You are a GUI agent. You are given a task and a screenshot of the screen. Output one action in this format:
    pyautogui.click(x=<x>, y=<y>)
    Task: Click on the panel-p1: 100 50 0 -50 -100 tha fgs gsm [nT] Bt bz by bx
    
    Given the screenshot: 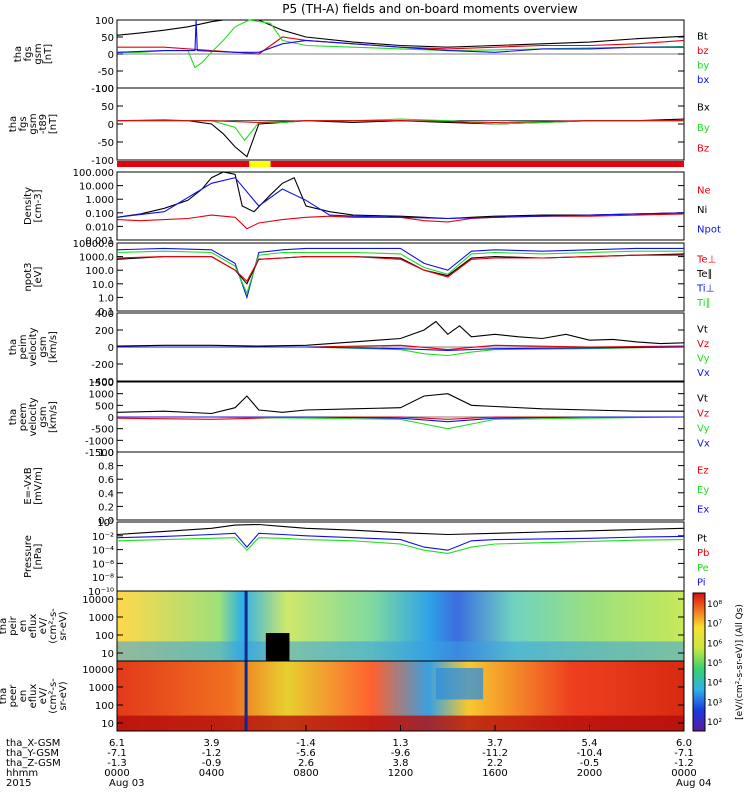 What is the action you would take?
    pyautogui.click(x=361, y=55)
    